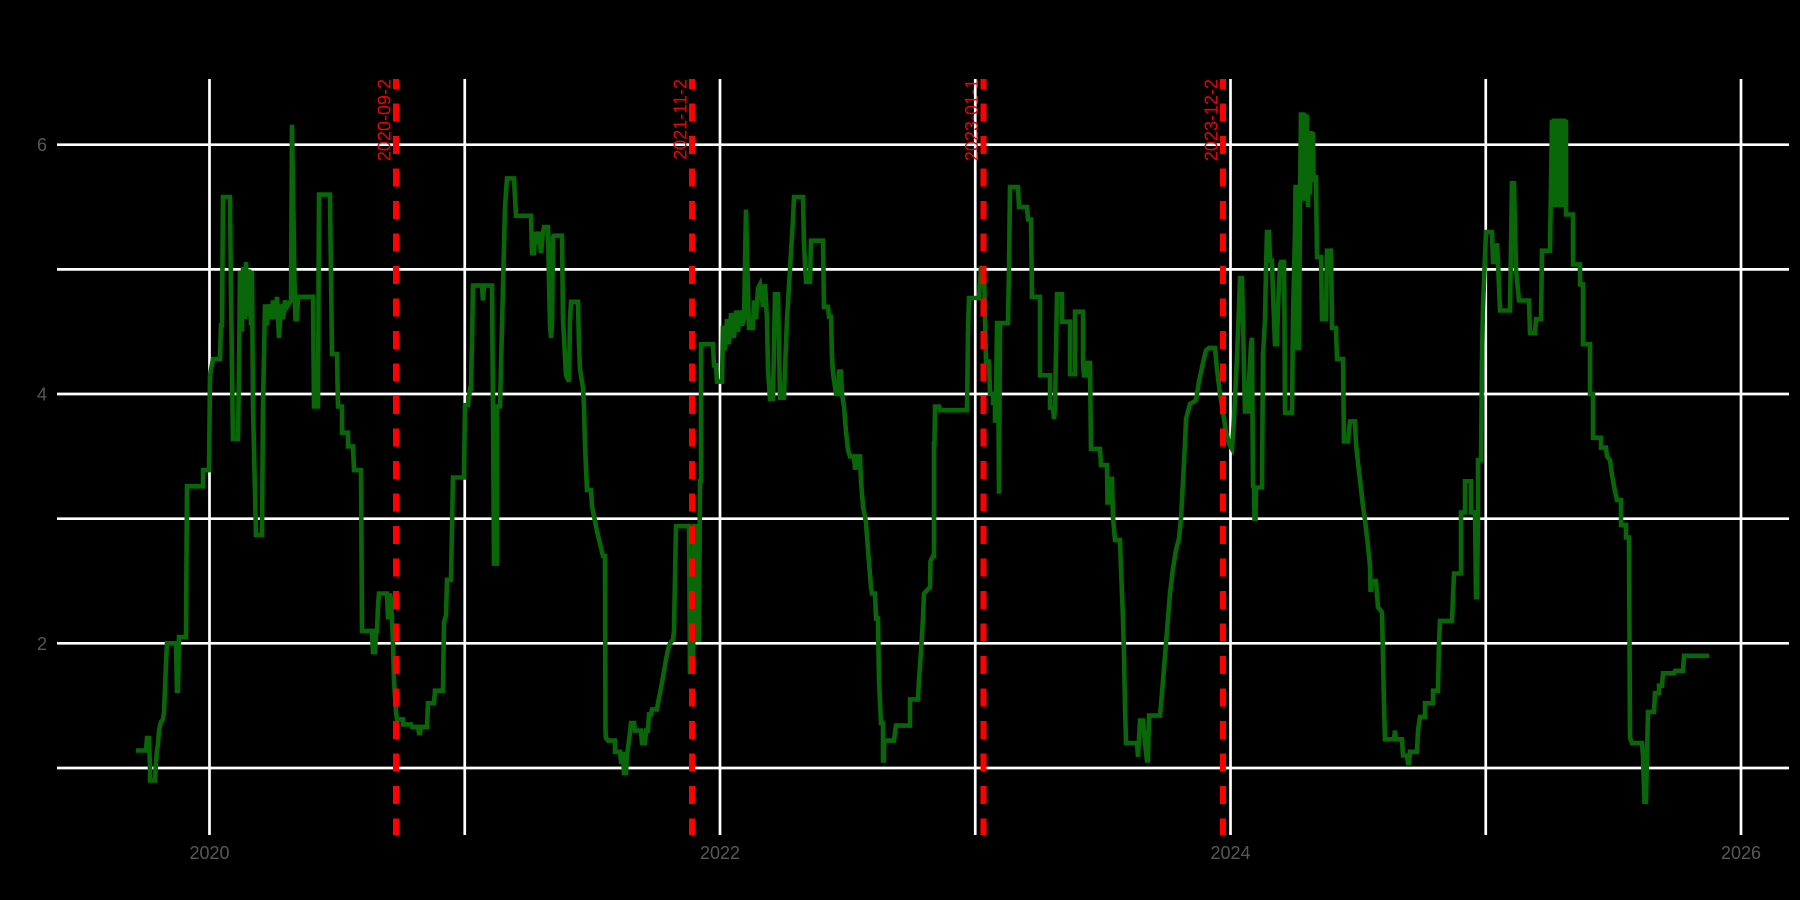 This screenshot has height=900, width=1800. Describe the element at coordinates (42, 395) in the screenshot. I see `svg-text: 4` at that location.